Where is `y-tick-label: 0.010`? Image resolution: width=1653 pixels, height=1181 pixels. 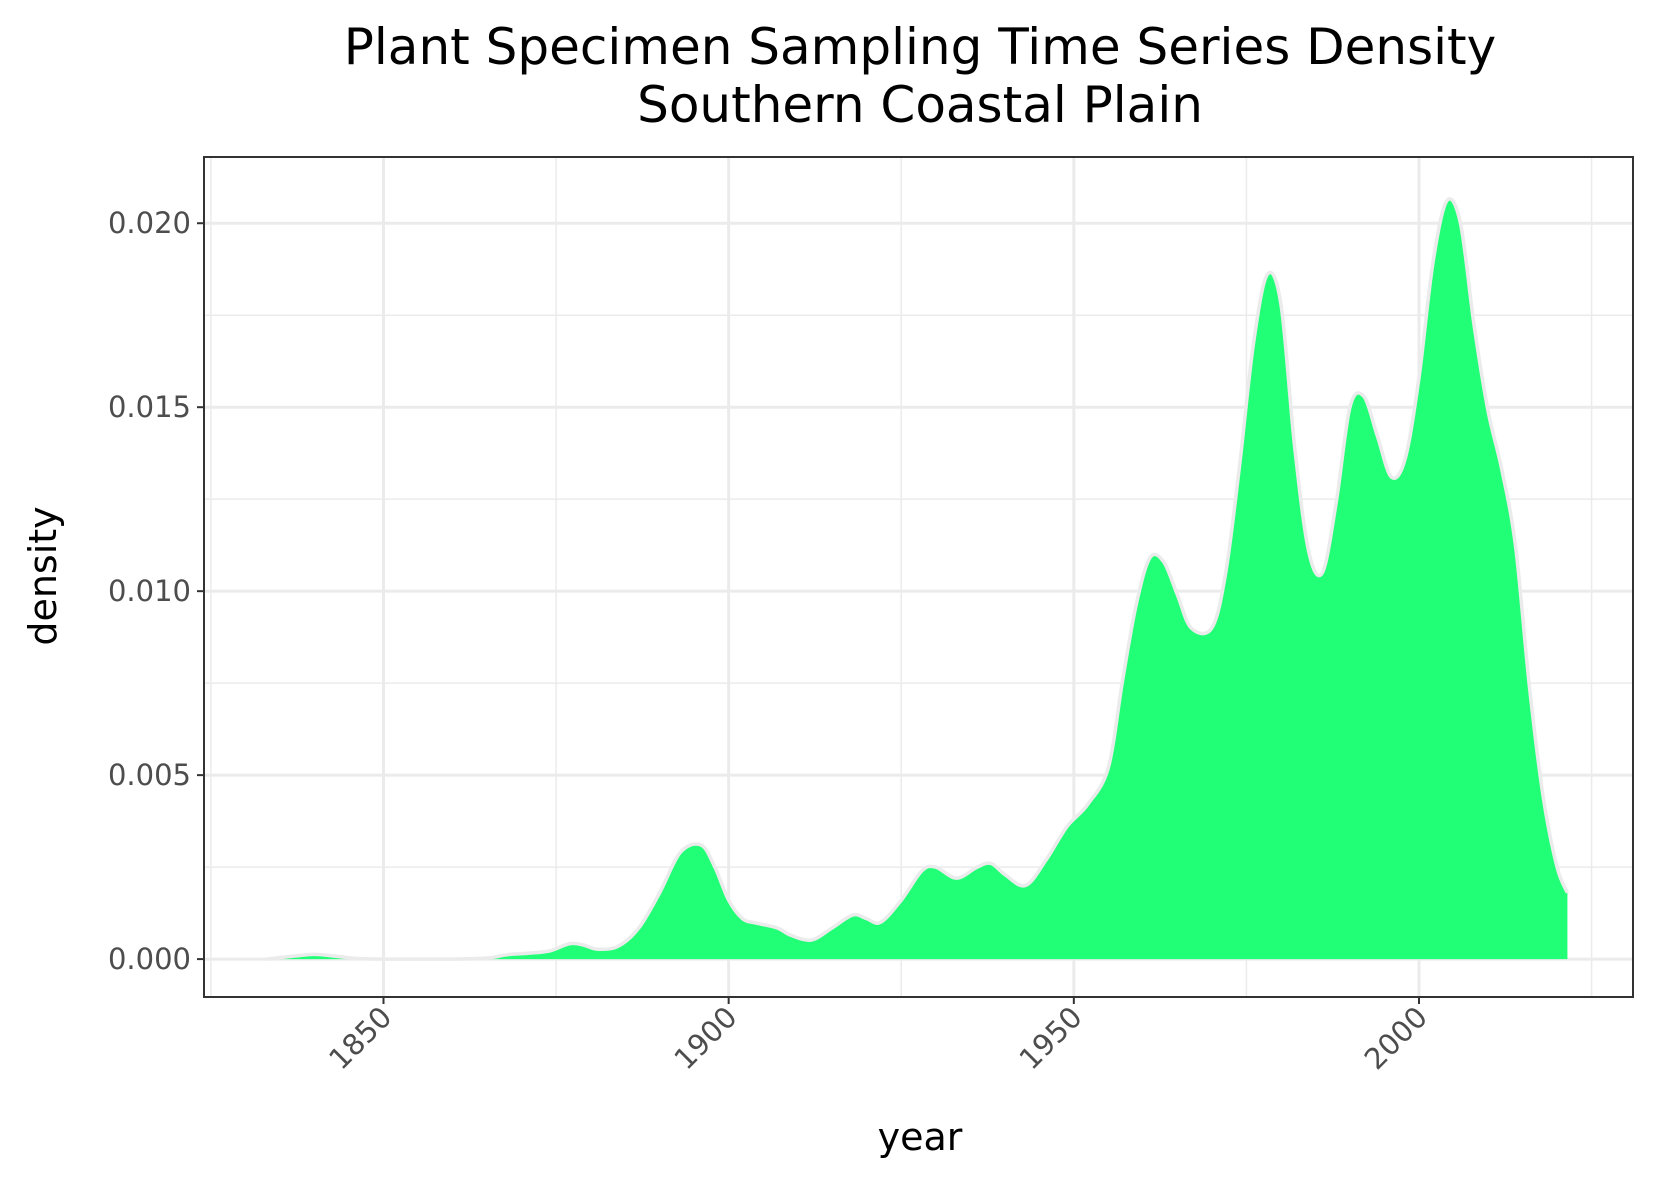 y-tick-label: 0.010 is located at coordinates (149, 591).